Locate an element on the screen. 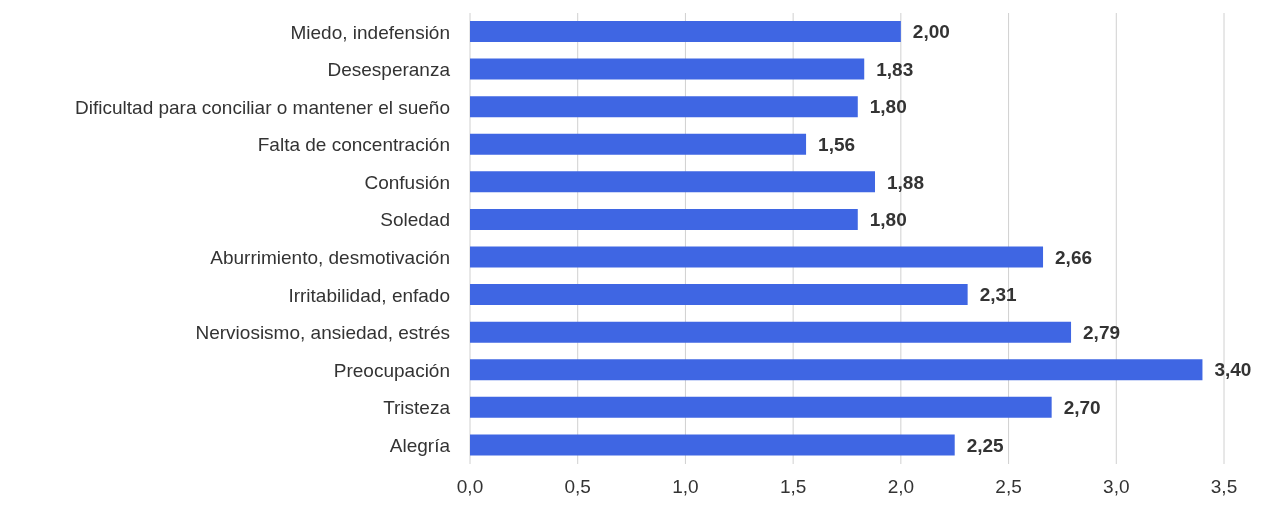 The image size is (1272, 512). y-tick-label: Aburrimiento, desmotivación is located at coordinates (330, 258).